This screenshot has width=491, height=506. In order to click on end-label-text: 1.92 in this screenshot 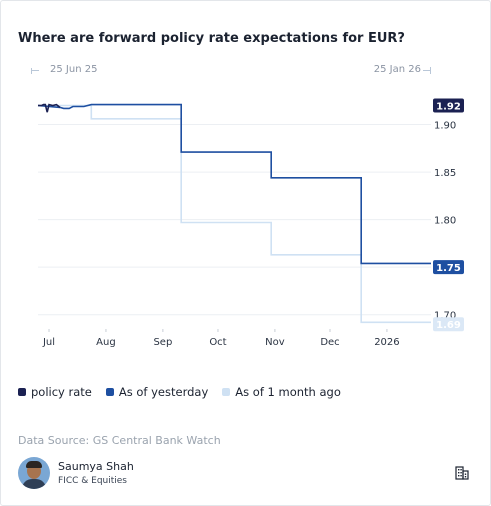, I will do `click(448, 107)`.